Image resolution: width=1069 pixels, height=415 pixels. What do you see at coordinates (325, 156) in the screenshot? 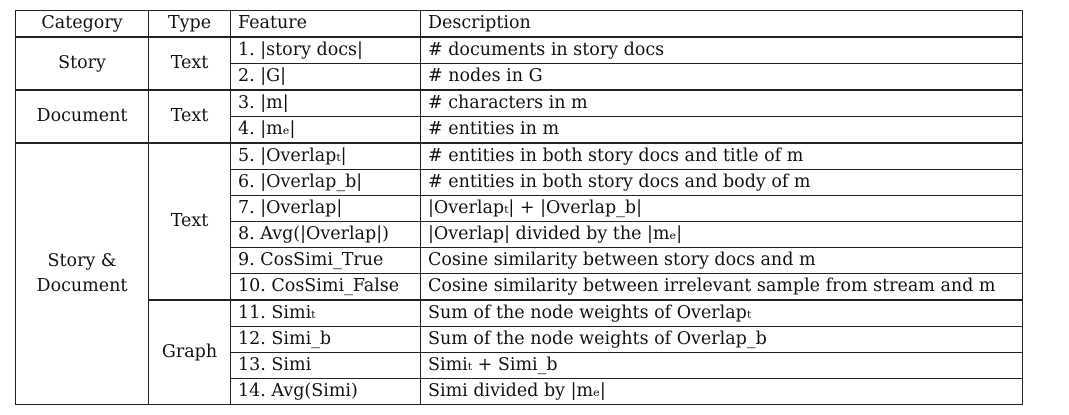
I see `feature-cell: 5. |Overlapₜ|` at bounding box center [325, 156].